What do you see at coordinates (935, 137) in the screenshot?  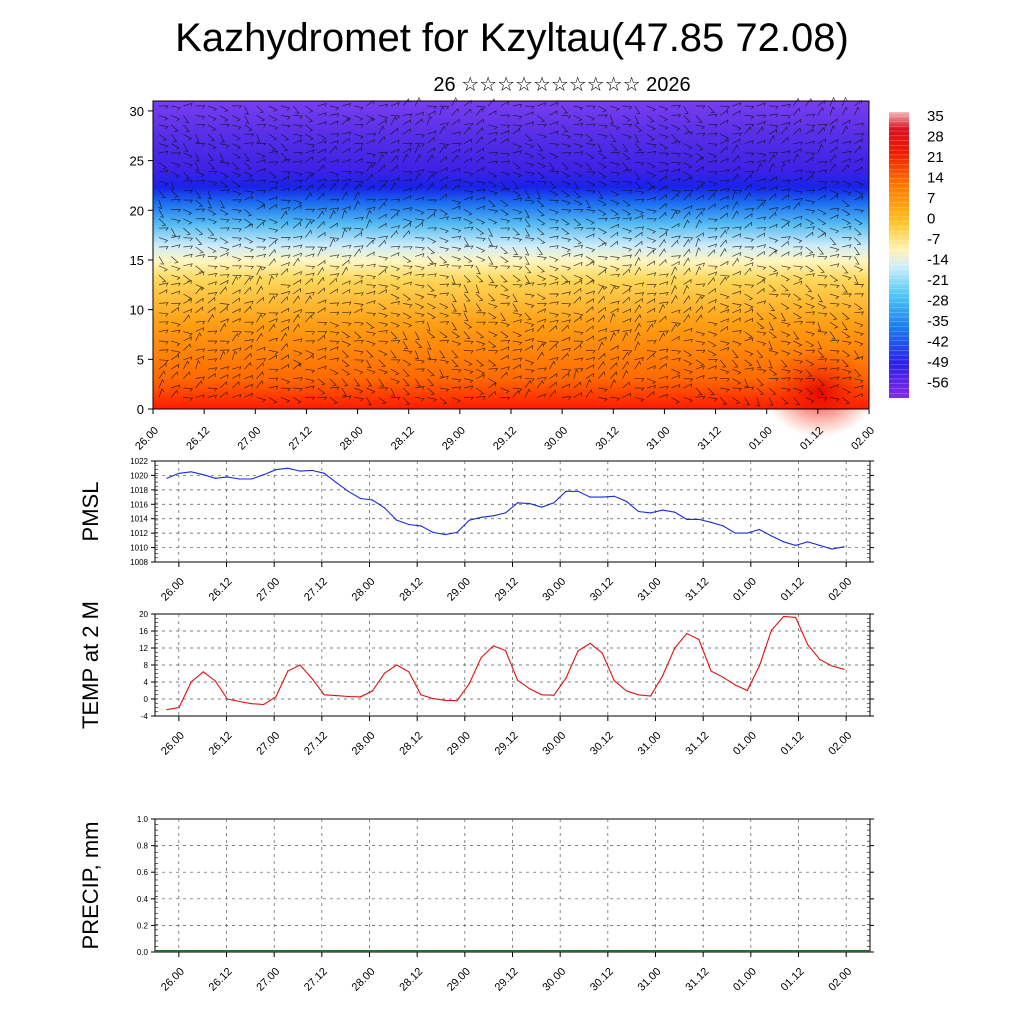 I see `colorbar-label: 28` at bounding box center [935, 137].